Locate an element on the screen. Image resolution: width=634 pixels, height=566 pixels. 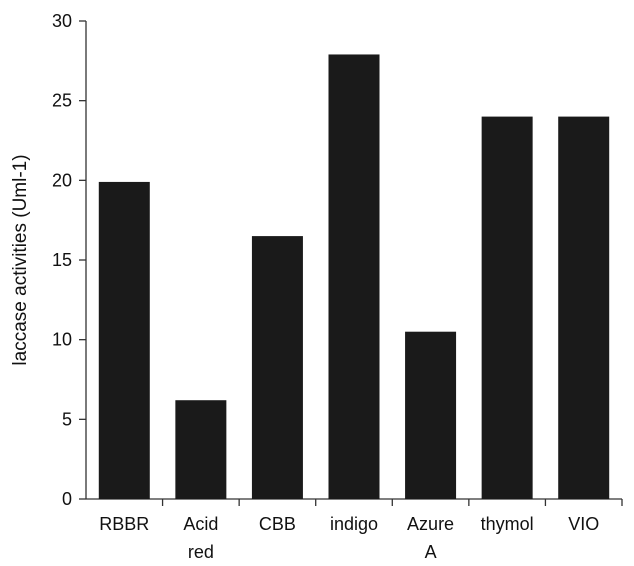
y-tick-label: 30 is located at coordinates (62, 21).